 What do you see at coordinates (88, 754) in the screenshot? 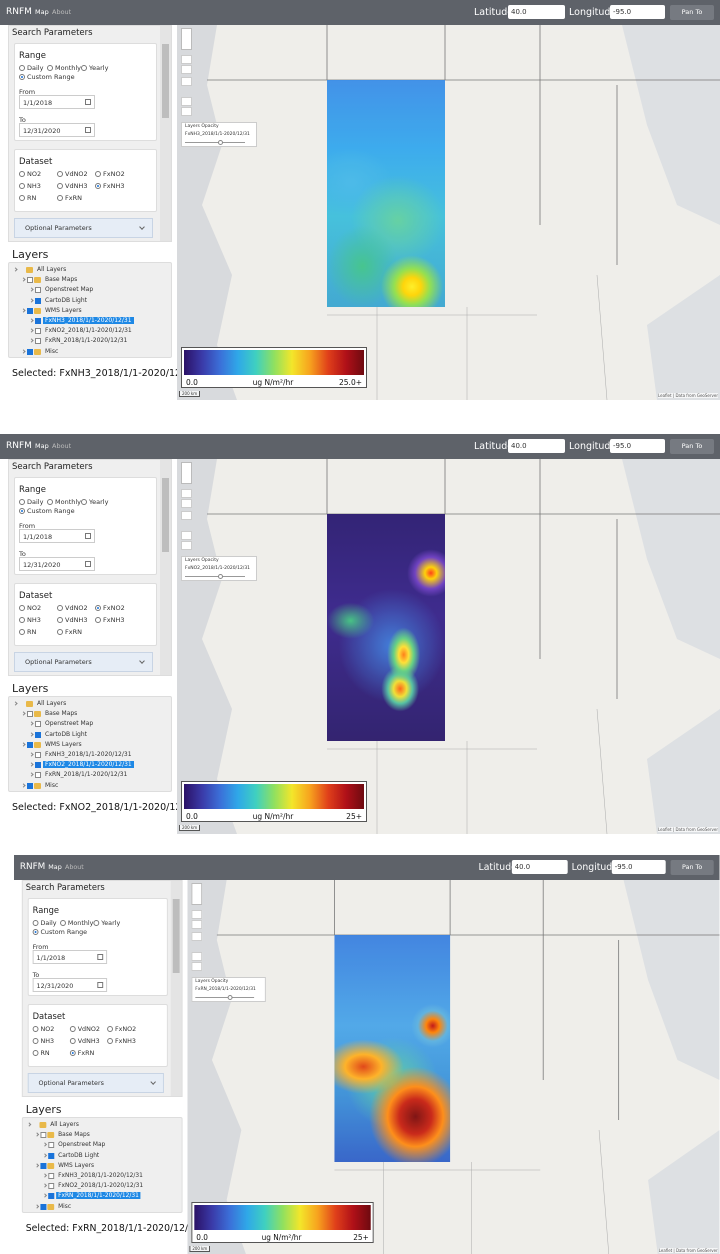
I see `layer-label: FxNH3_2018/1/1-2020/12/31` at bounding box center [88, 754].